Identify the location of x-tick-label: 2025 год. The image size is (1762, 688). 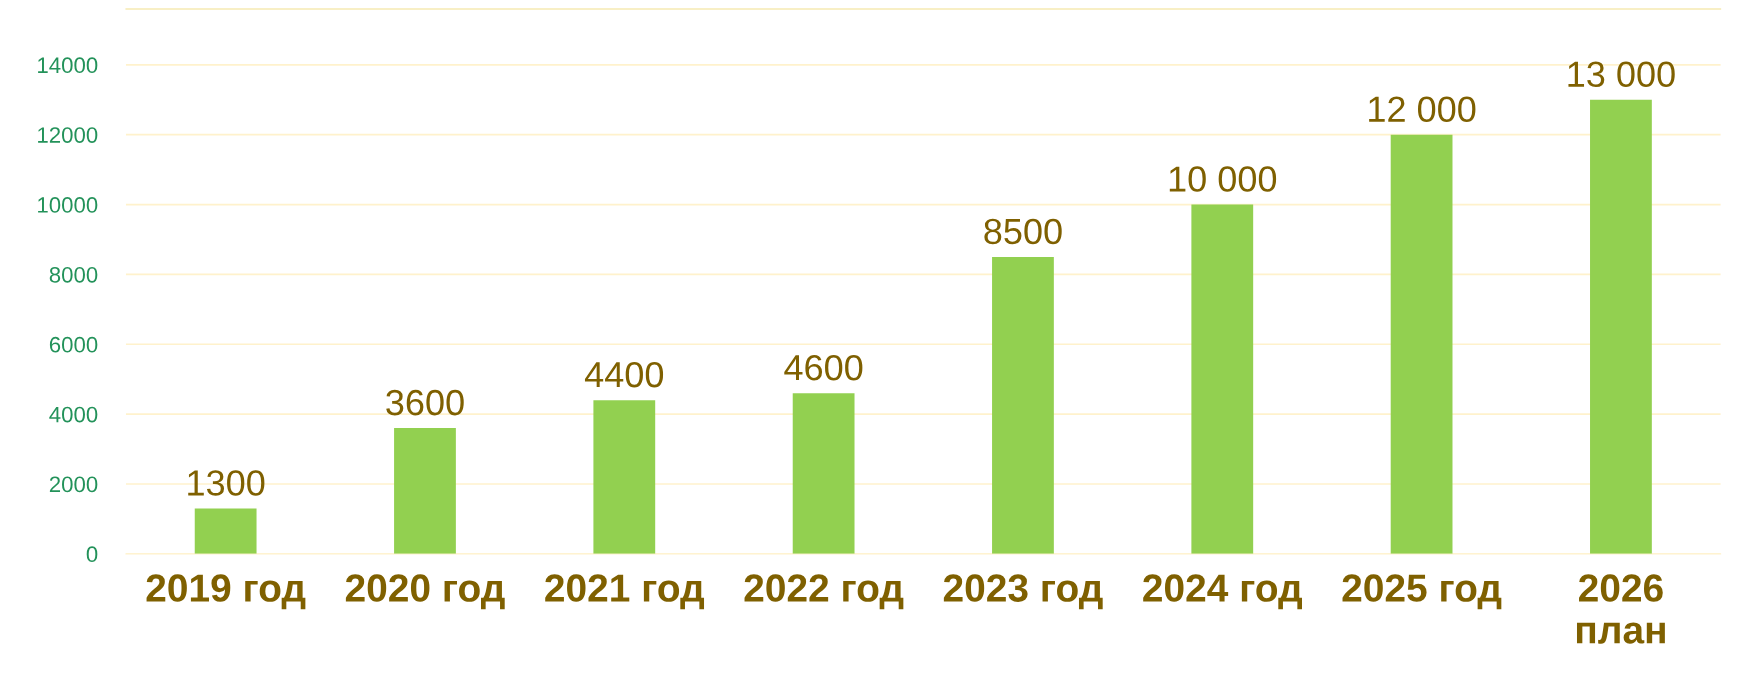
(1422, 592).